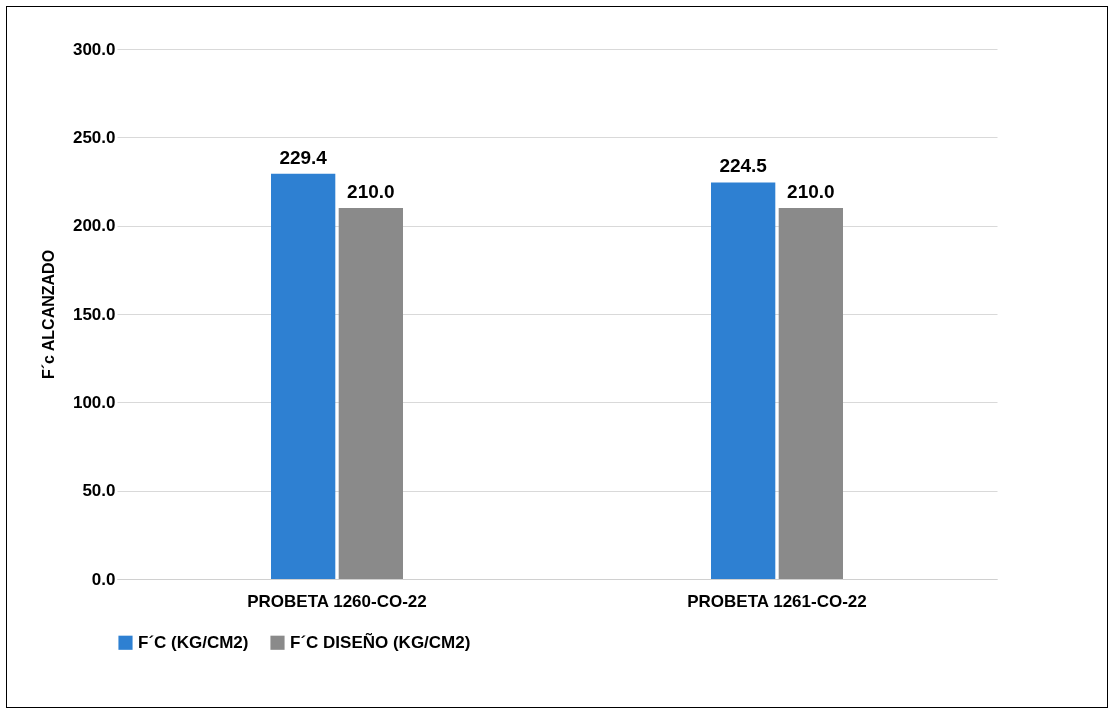 This screenshot has width=1115, height=713. What do you see at coordinates (99, 491) in the screenshot?
I see `y-tick-label: 50.0` at bounding box center [99, 491].